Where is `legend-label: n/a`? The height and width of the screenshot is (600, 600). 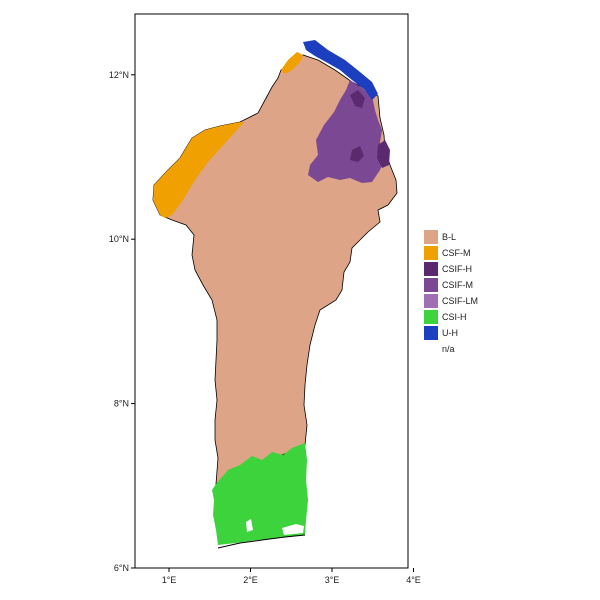 legend-label: n/a is located at coordinates (448, 349).